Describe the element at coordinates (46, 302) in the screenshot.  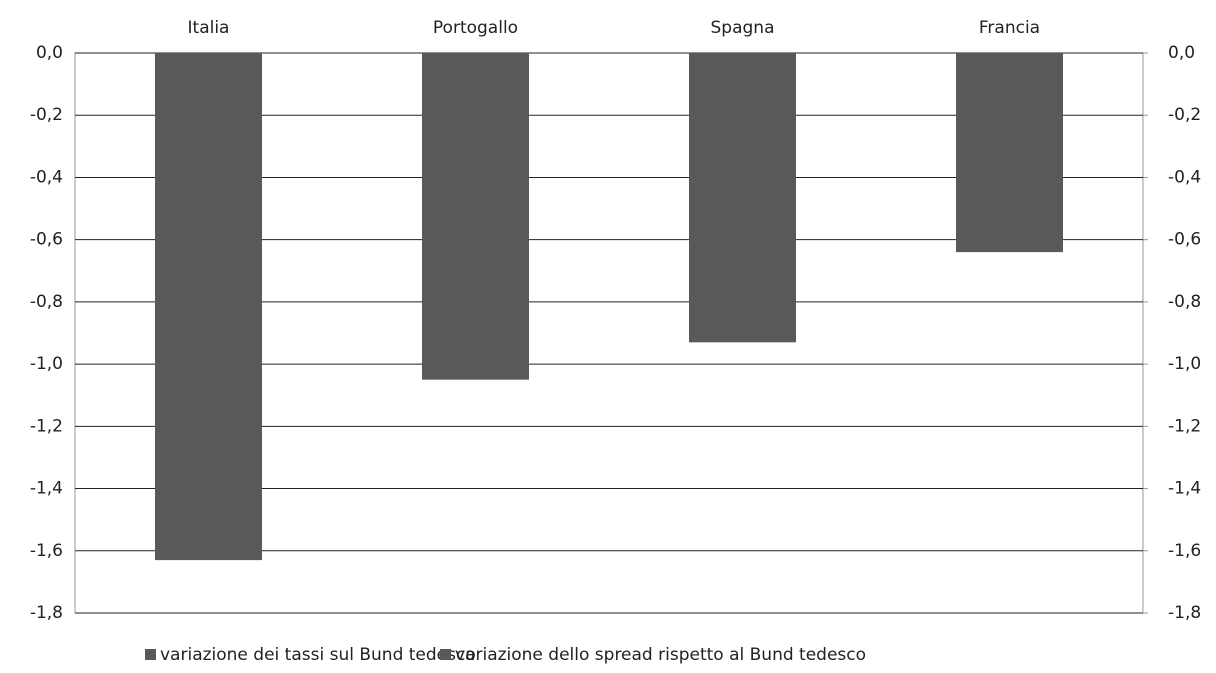
I see `y-tick-label: -0,8` at that location.